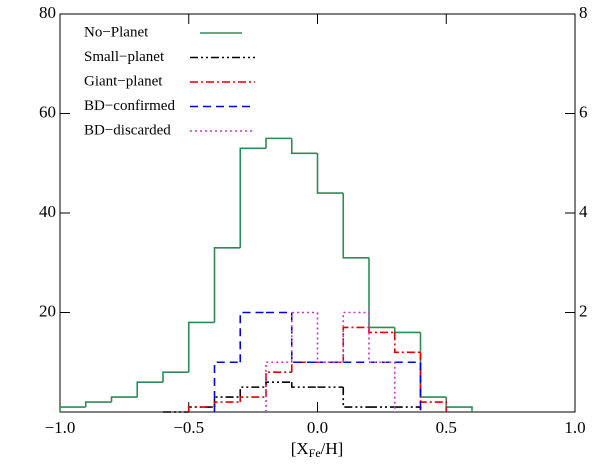 This screenshot has height=468, width=606. I want to click on x-tick-label: −1.0, so click(60, 427).